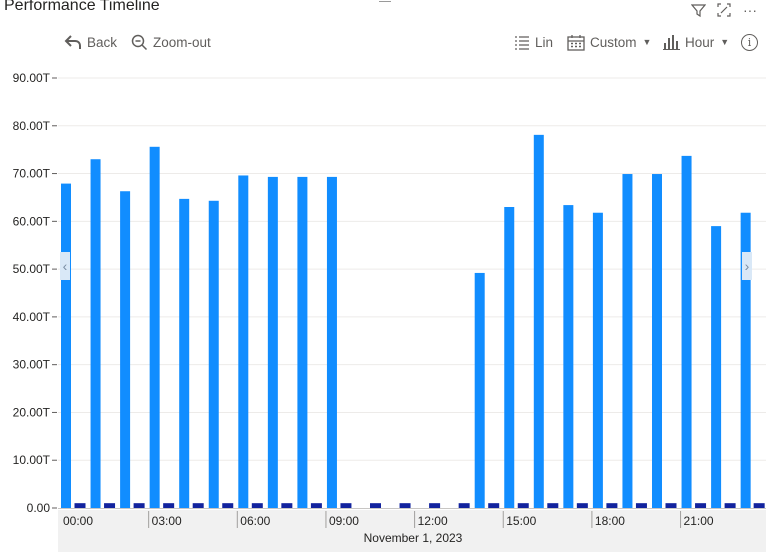 The width and height of the screenshot is (766, 552). Describe the element at coordinates (32, 126) in the screenshot. I see `y-tick-label: 80.00T` at that location.